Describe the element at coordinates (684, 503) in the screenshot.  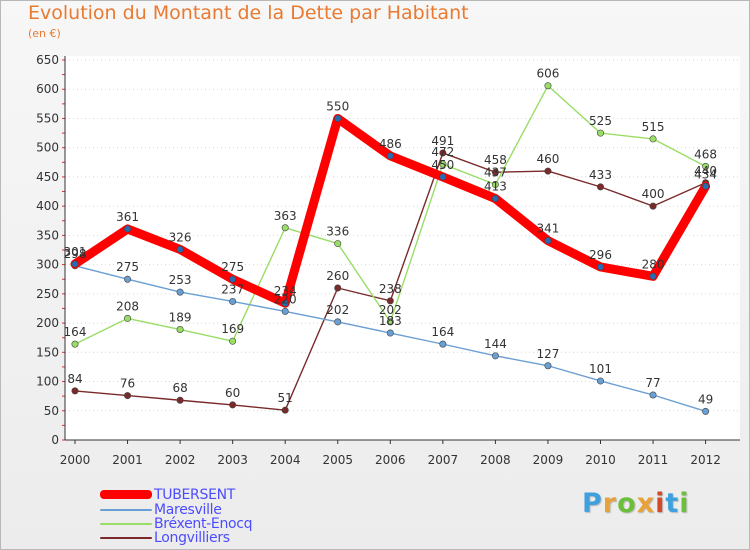
I see `logo-letter: i` at that location.